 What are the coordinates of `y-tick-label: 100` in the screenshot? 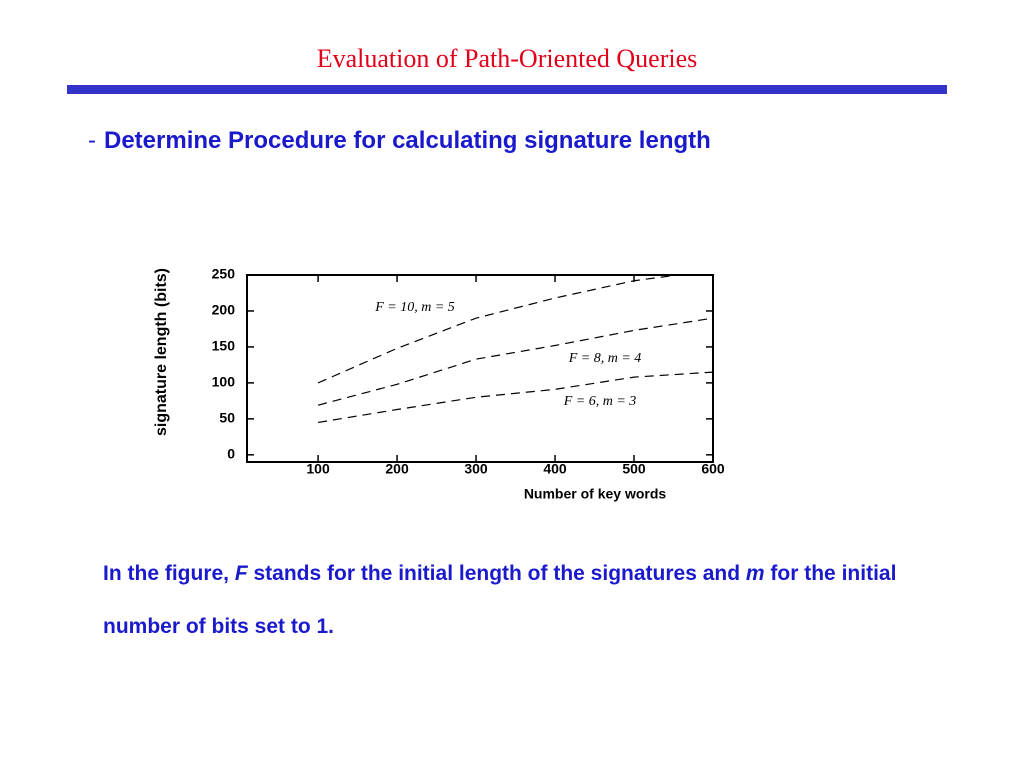 It's located at (224, 382).